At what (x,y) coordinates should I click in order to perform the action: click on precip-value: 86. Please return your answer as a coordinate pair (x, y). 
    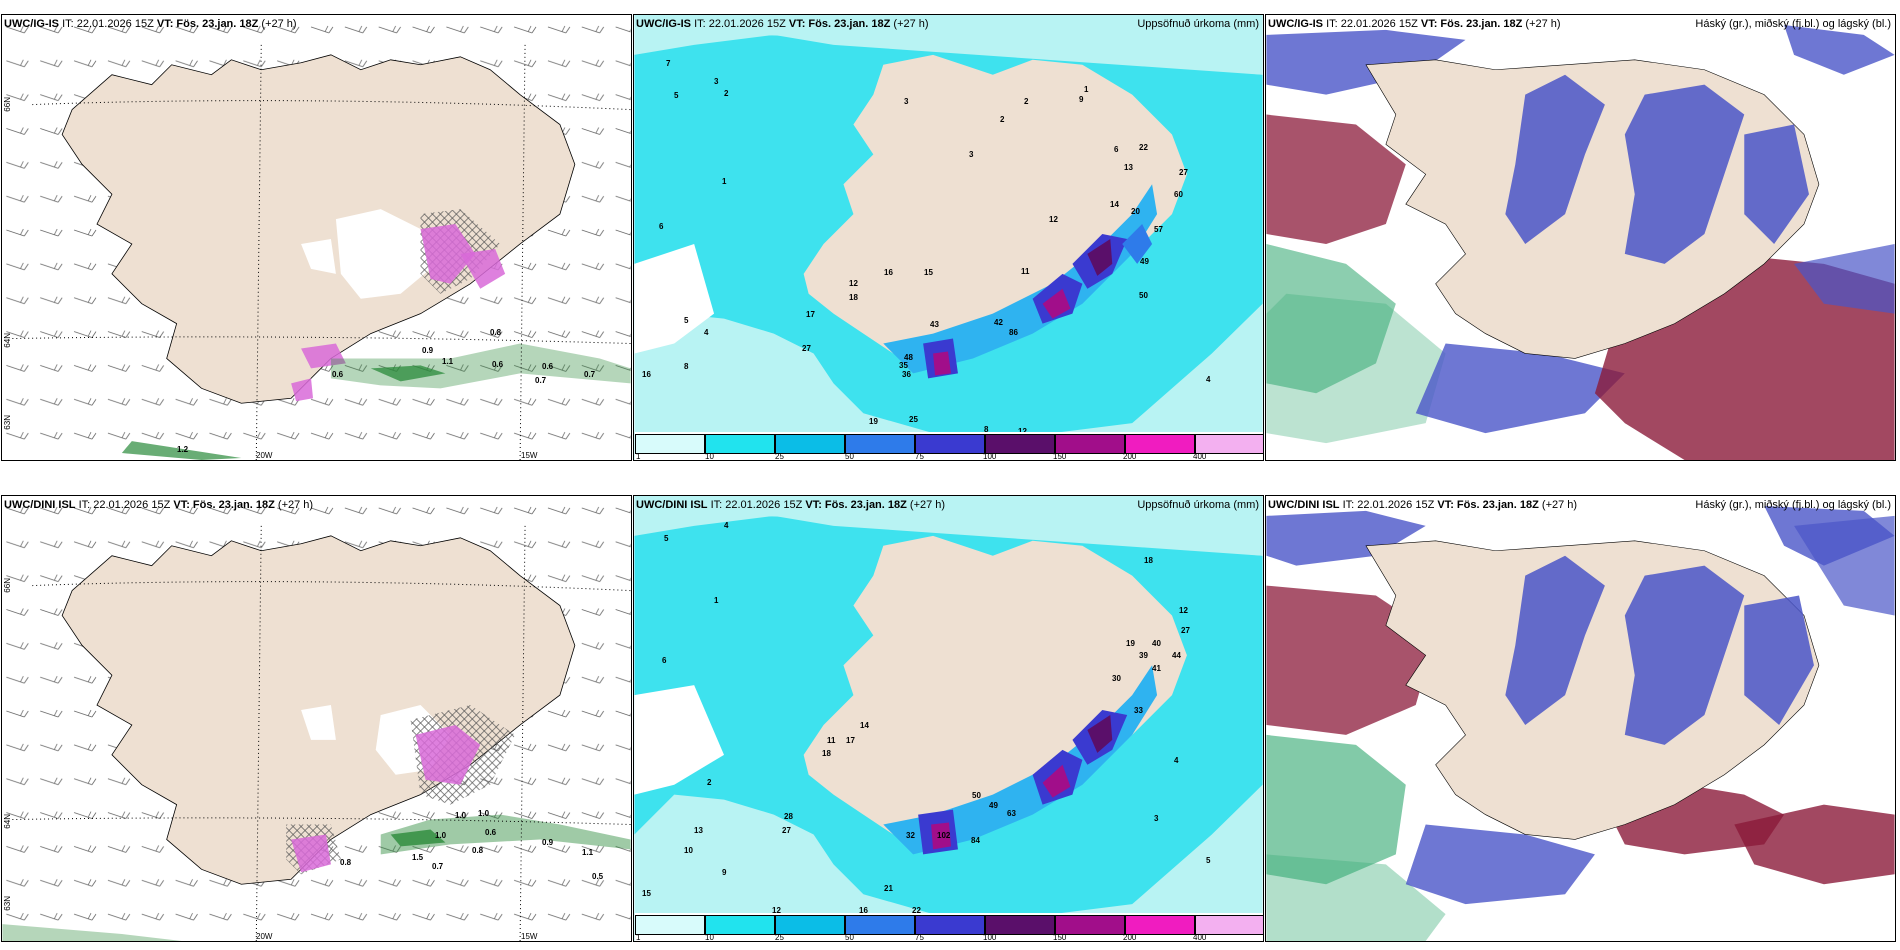
    Looking at the image, I should click on (1013, 332).